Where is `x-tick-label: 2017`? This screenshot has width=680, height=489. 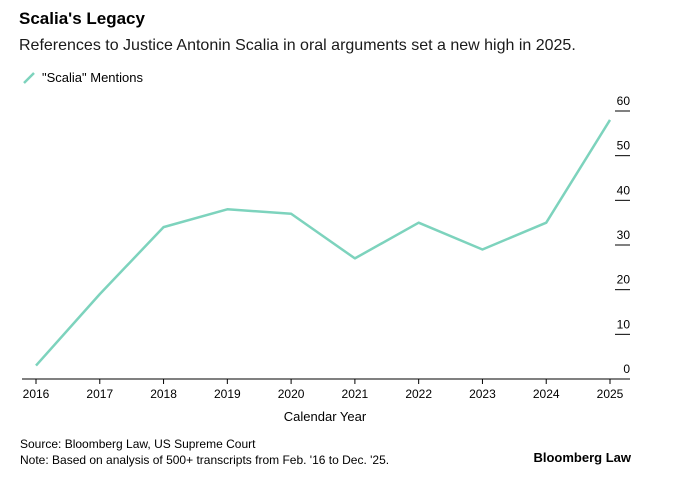 x-tick-label: 2017 is located at coordinates (99, 394).